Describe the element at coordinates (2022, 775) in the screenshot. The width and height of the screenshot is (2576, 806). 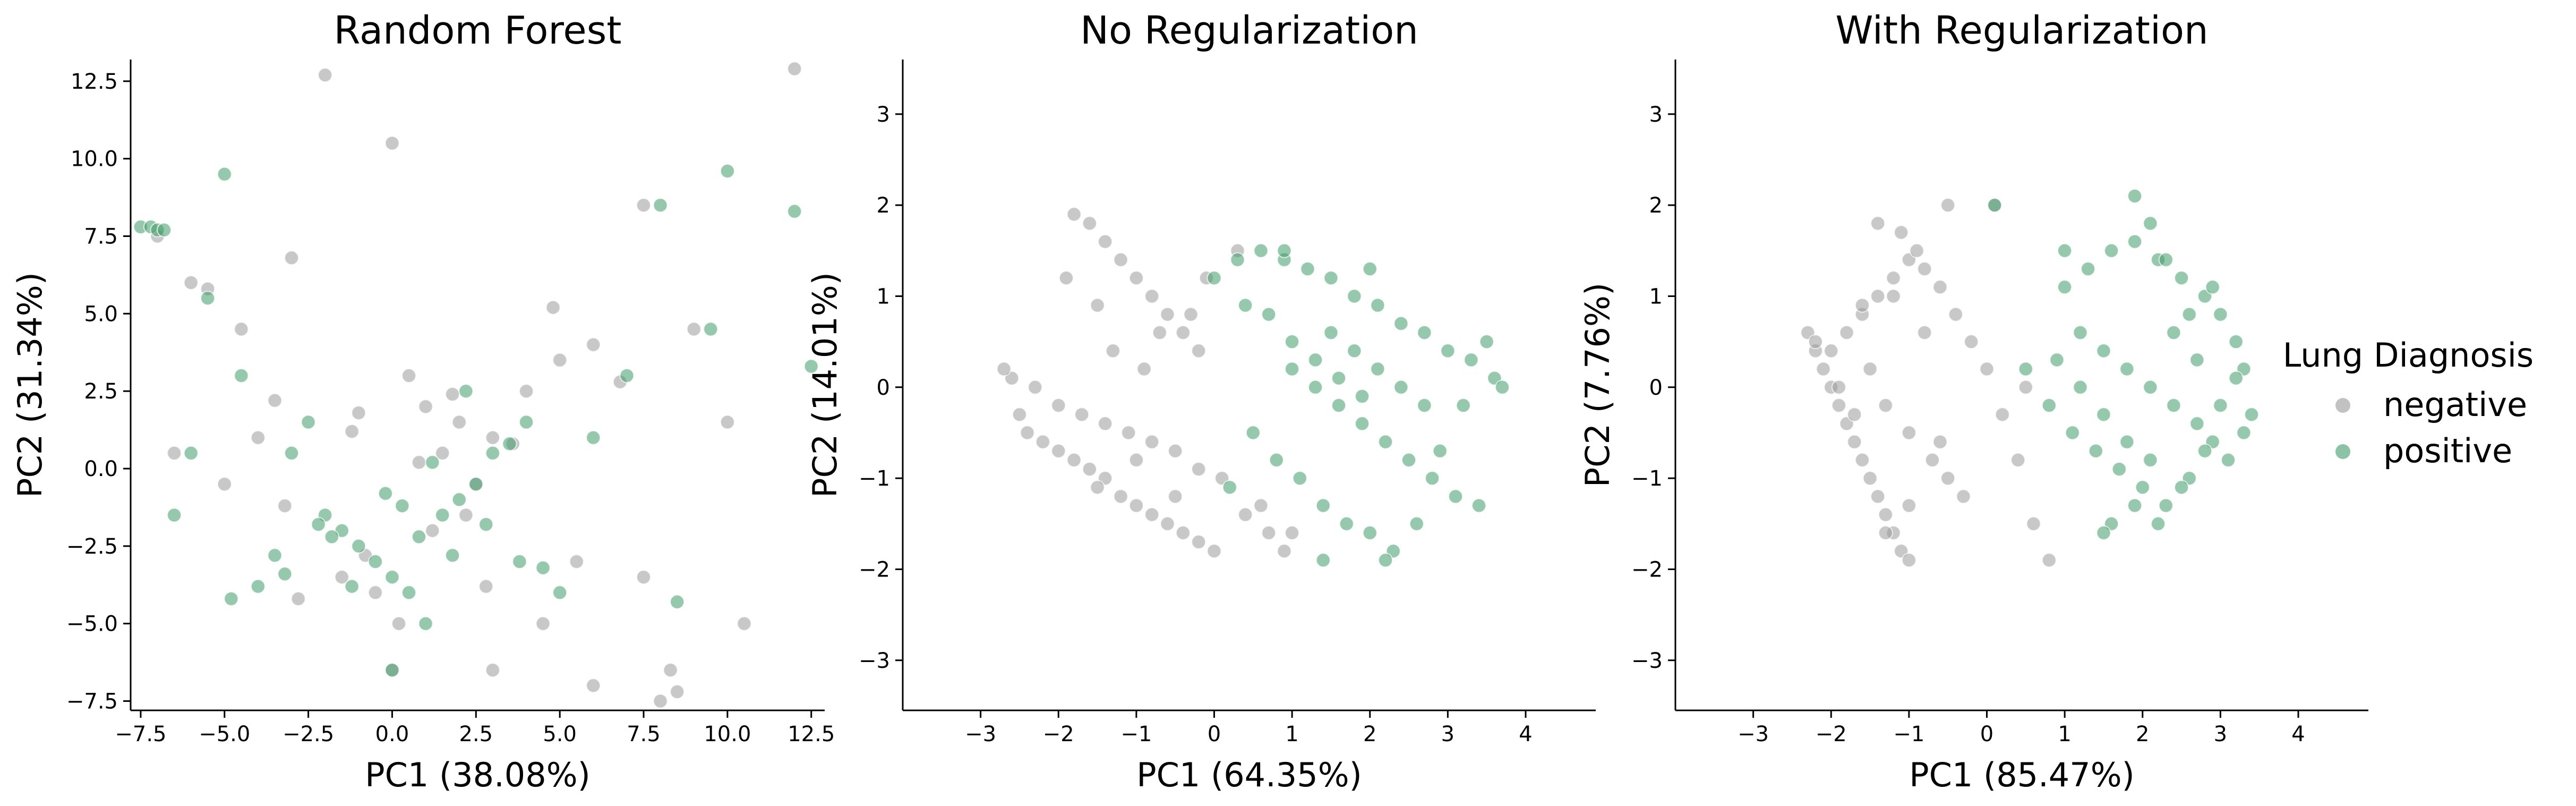
I see `x-axis-label: PC1 (85.47%)` at that location.